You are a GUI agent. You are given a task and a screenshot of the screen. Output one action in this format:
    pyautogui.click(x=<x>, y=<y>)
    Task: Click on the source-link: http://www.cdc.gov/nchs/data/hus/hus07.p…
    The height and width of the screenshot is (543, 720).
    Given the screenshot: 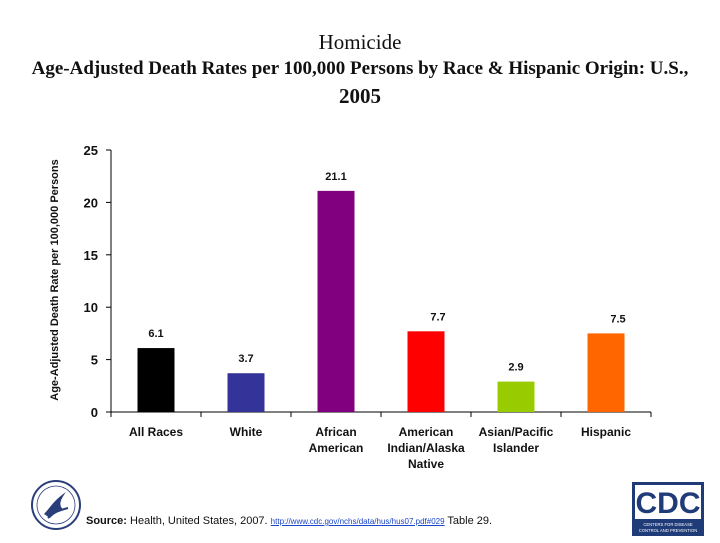 What is the action you would take?
    pyautogui.click(x=357, y=521)
    